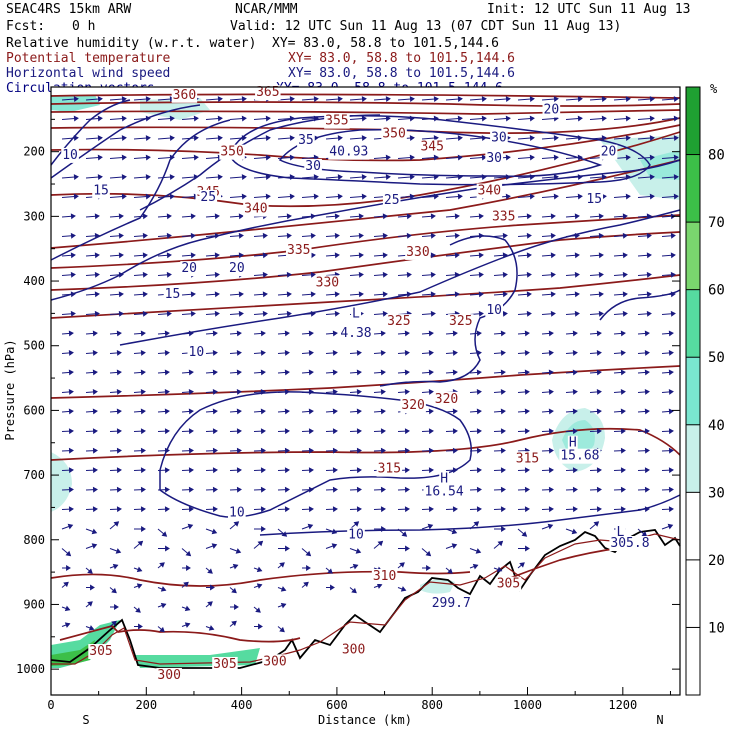 The image size is (740, 740). I want to click on field-xy: XY= 83.0, 58.8 to 101.5,144.6, so click(385, 43).